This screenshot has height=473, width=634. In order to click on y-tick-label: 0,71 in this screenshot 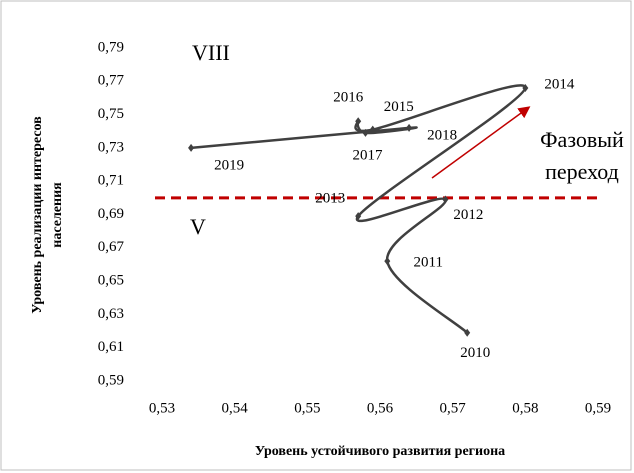, I will do `click(111, 181)`.